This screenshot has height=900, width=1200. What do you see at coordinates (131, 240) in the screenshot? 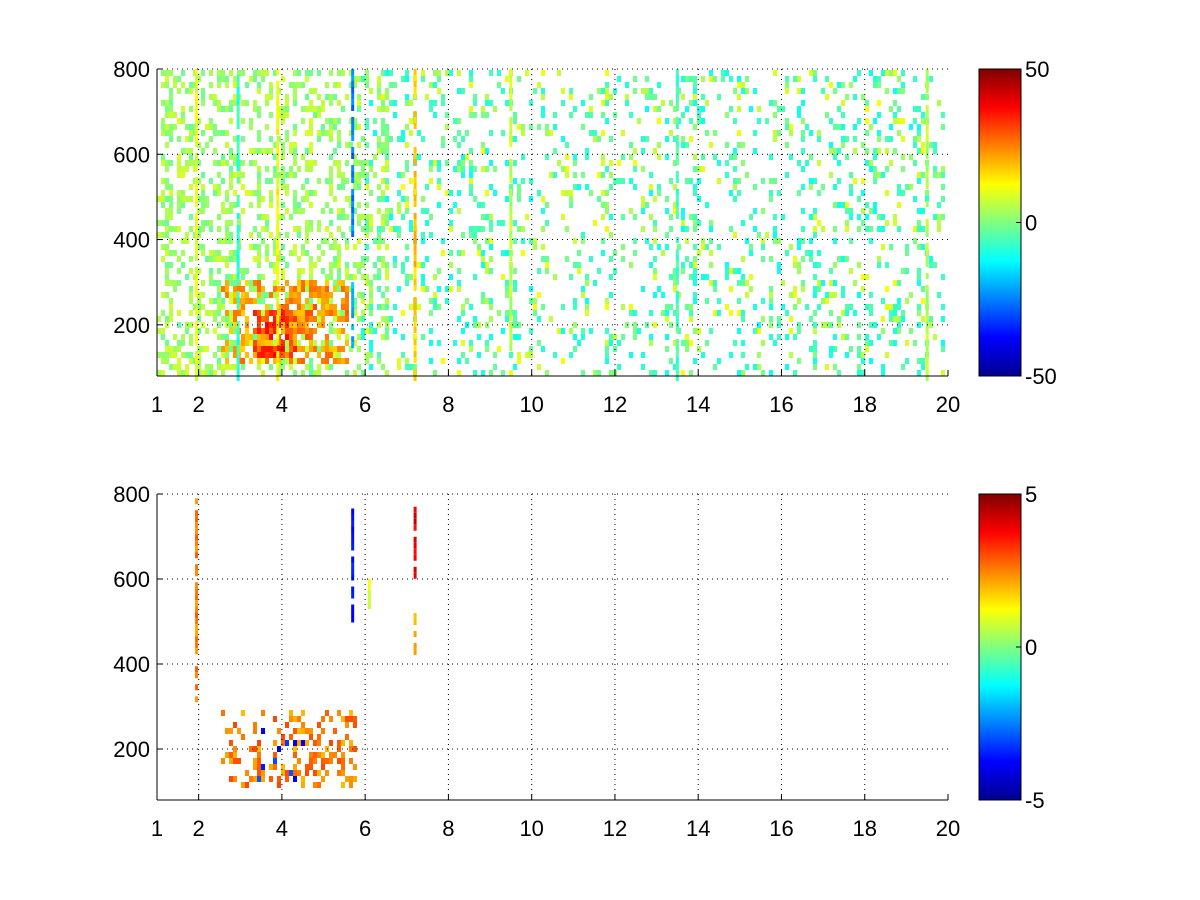
I see `top-y-tick-label: 400` at bounding box center [131, 240].